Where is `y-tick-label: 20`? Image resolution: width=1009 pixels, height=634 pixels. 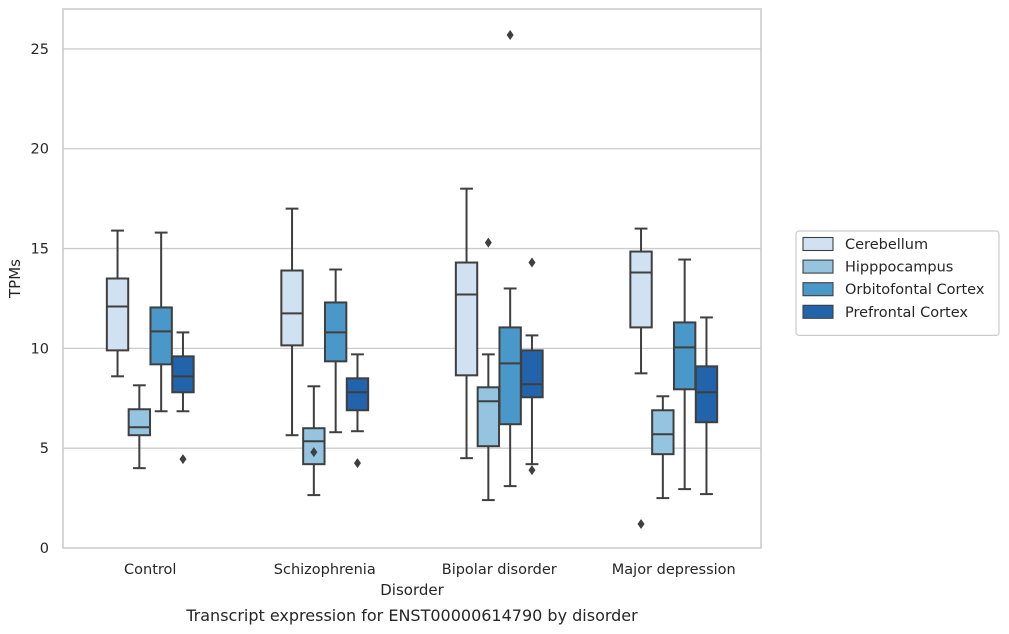 y-tick-label: 20 is located at coordinates (40, 150).